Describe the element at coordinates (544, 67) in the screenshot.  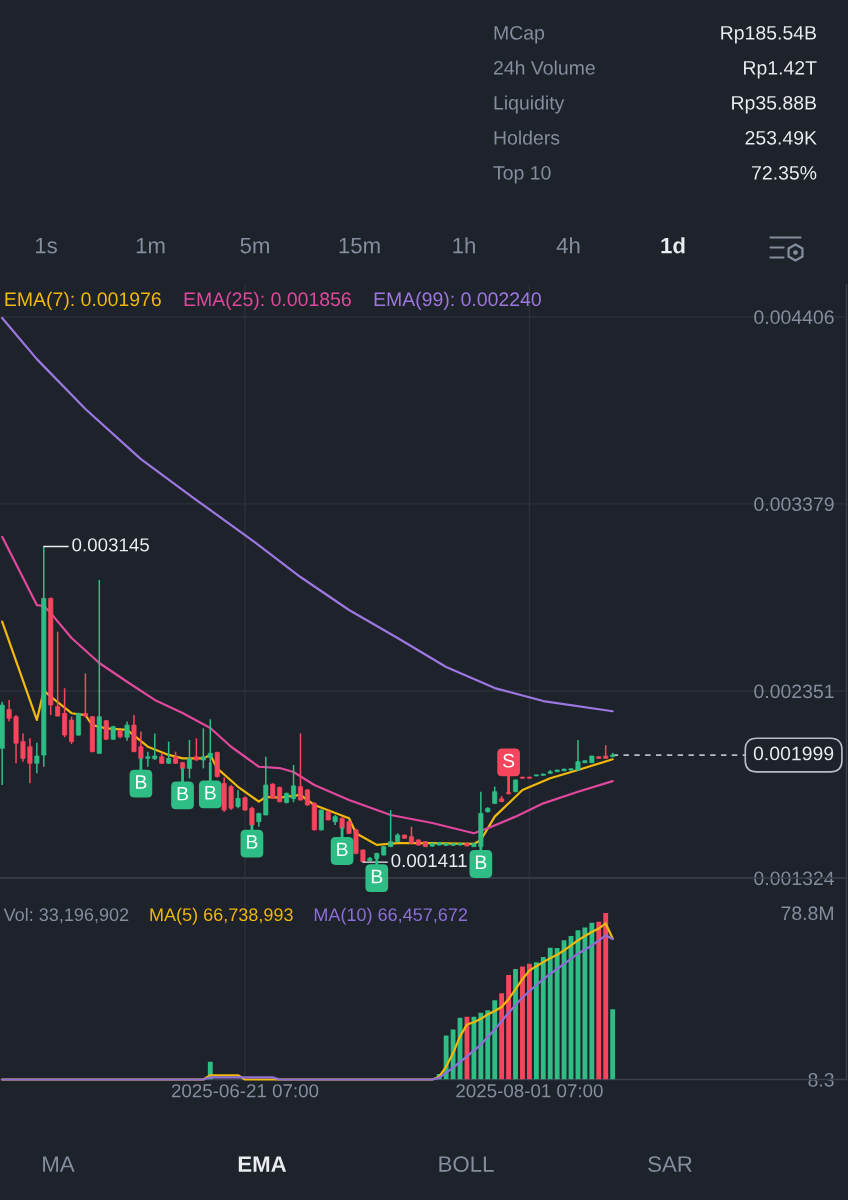
I see `text: 24h Volume` at that location.